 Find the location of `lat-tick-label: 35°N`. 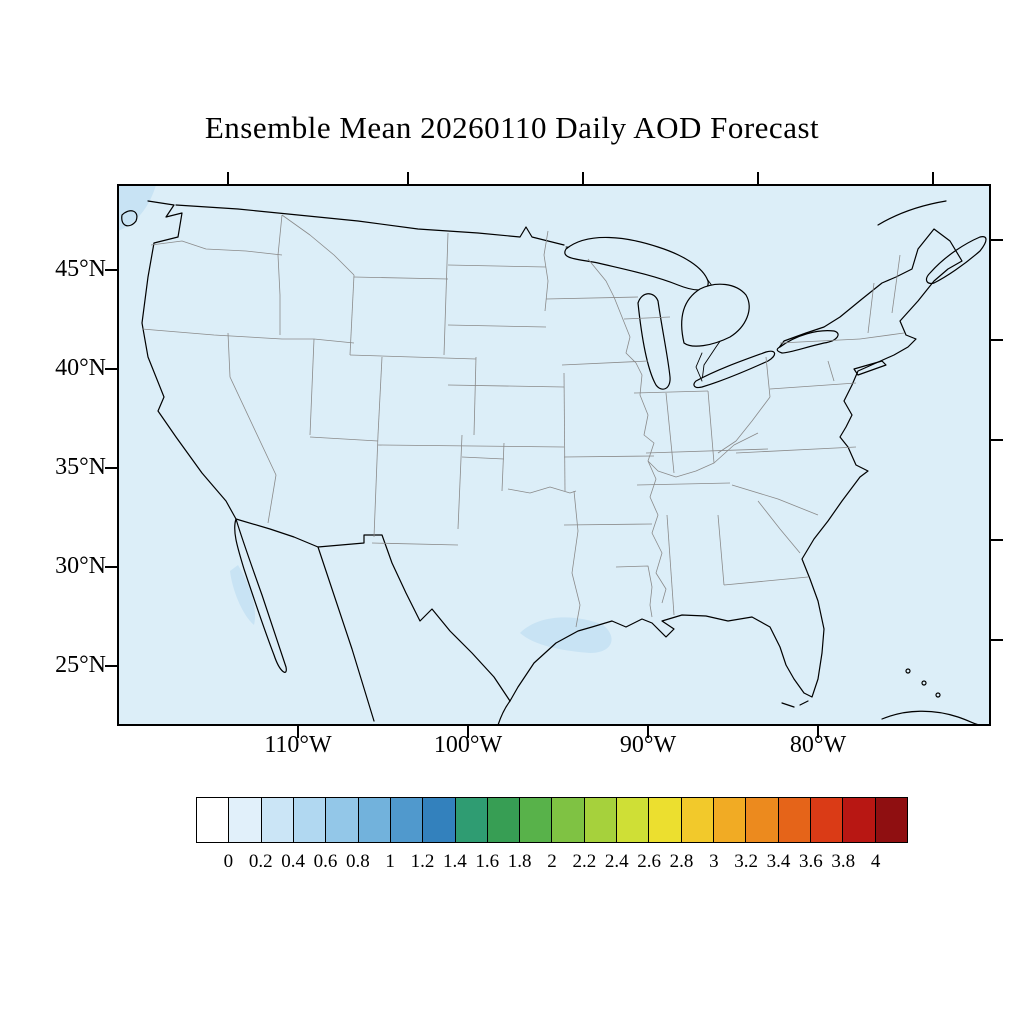

lat-tick-label: 35°N is located at coordinates (80, 467).